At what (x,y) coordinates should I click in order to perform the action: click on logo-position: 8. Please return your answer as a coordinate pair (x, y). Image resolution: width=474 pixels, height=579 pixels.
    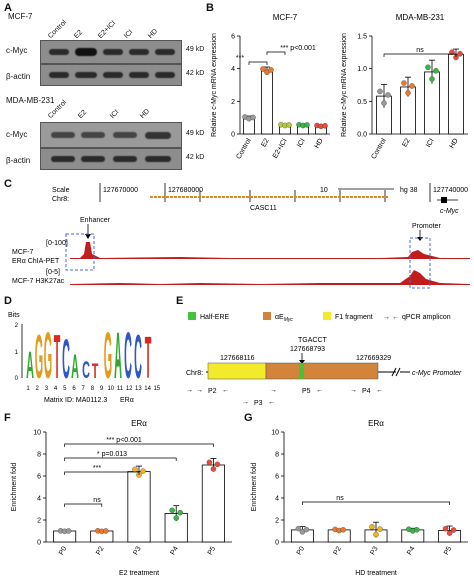
    Looking at the image, I should click on (93, 389).